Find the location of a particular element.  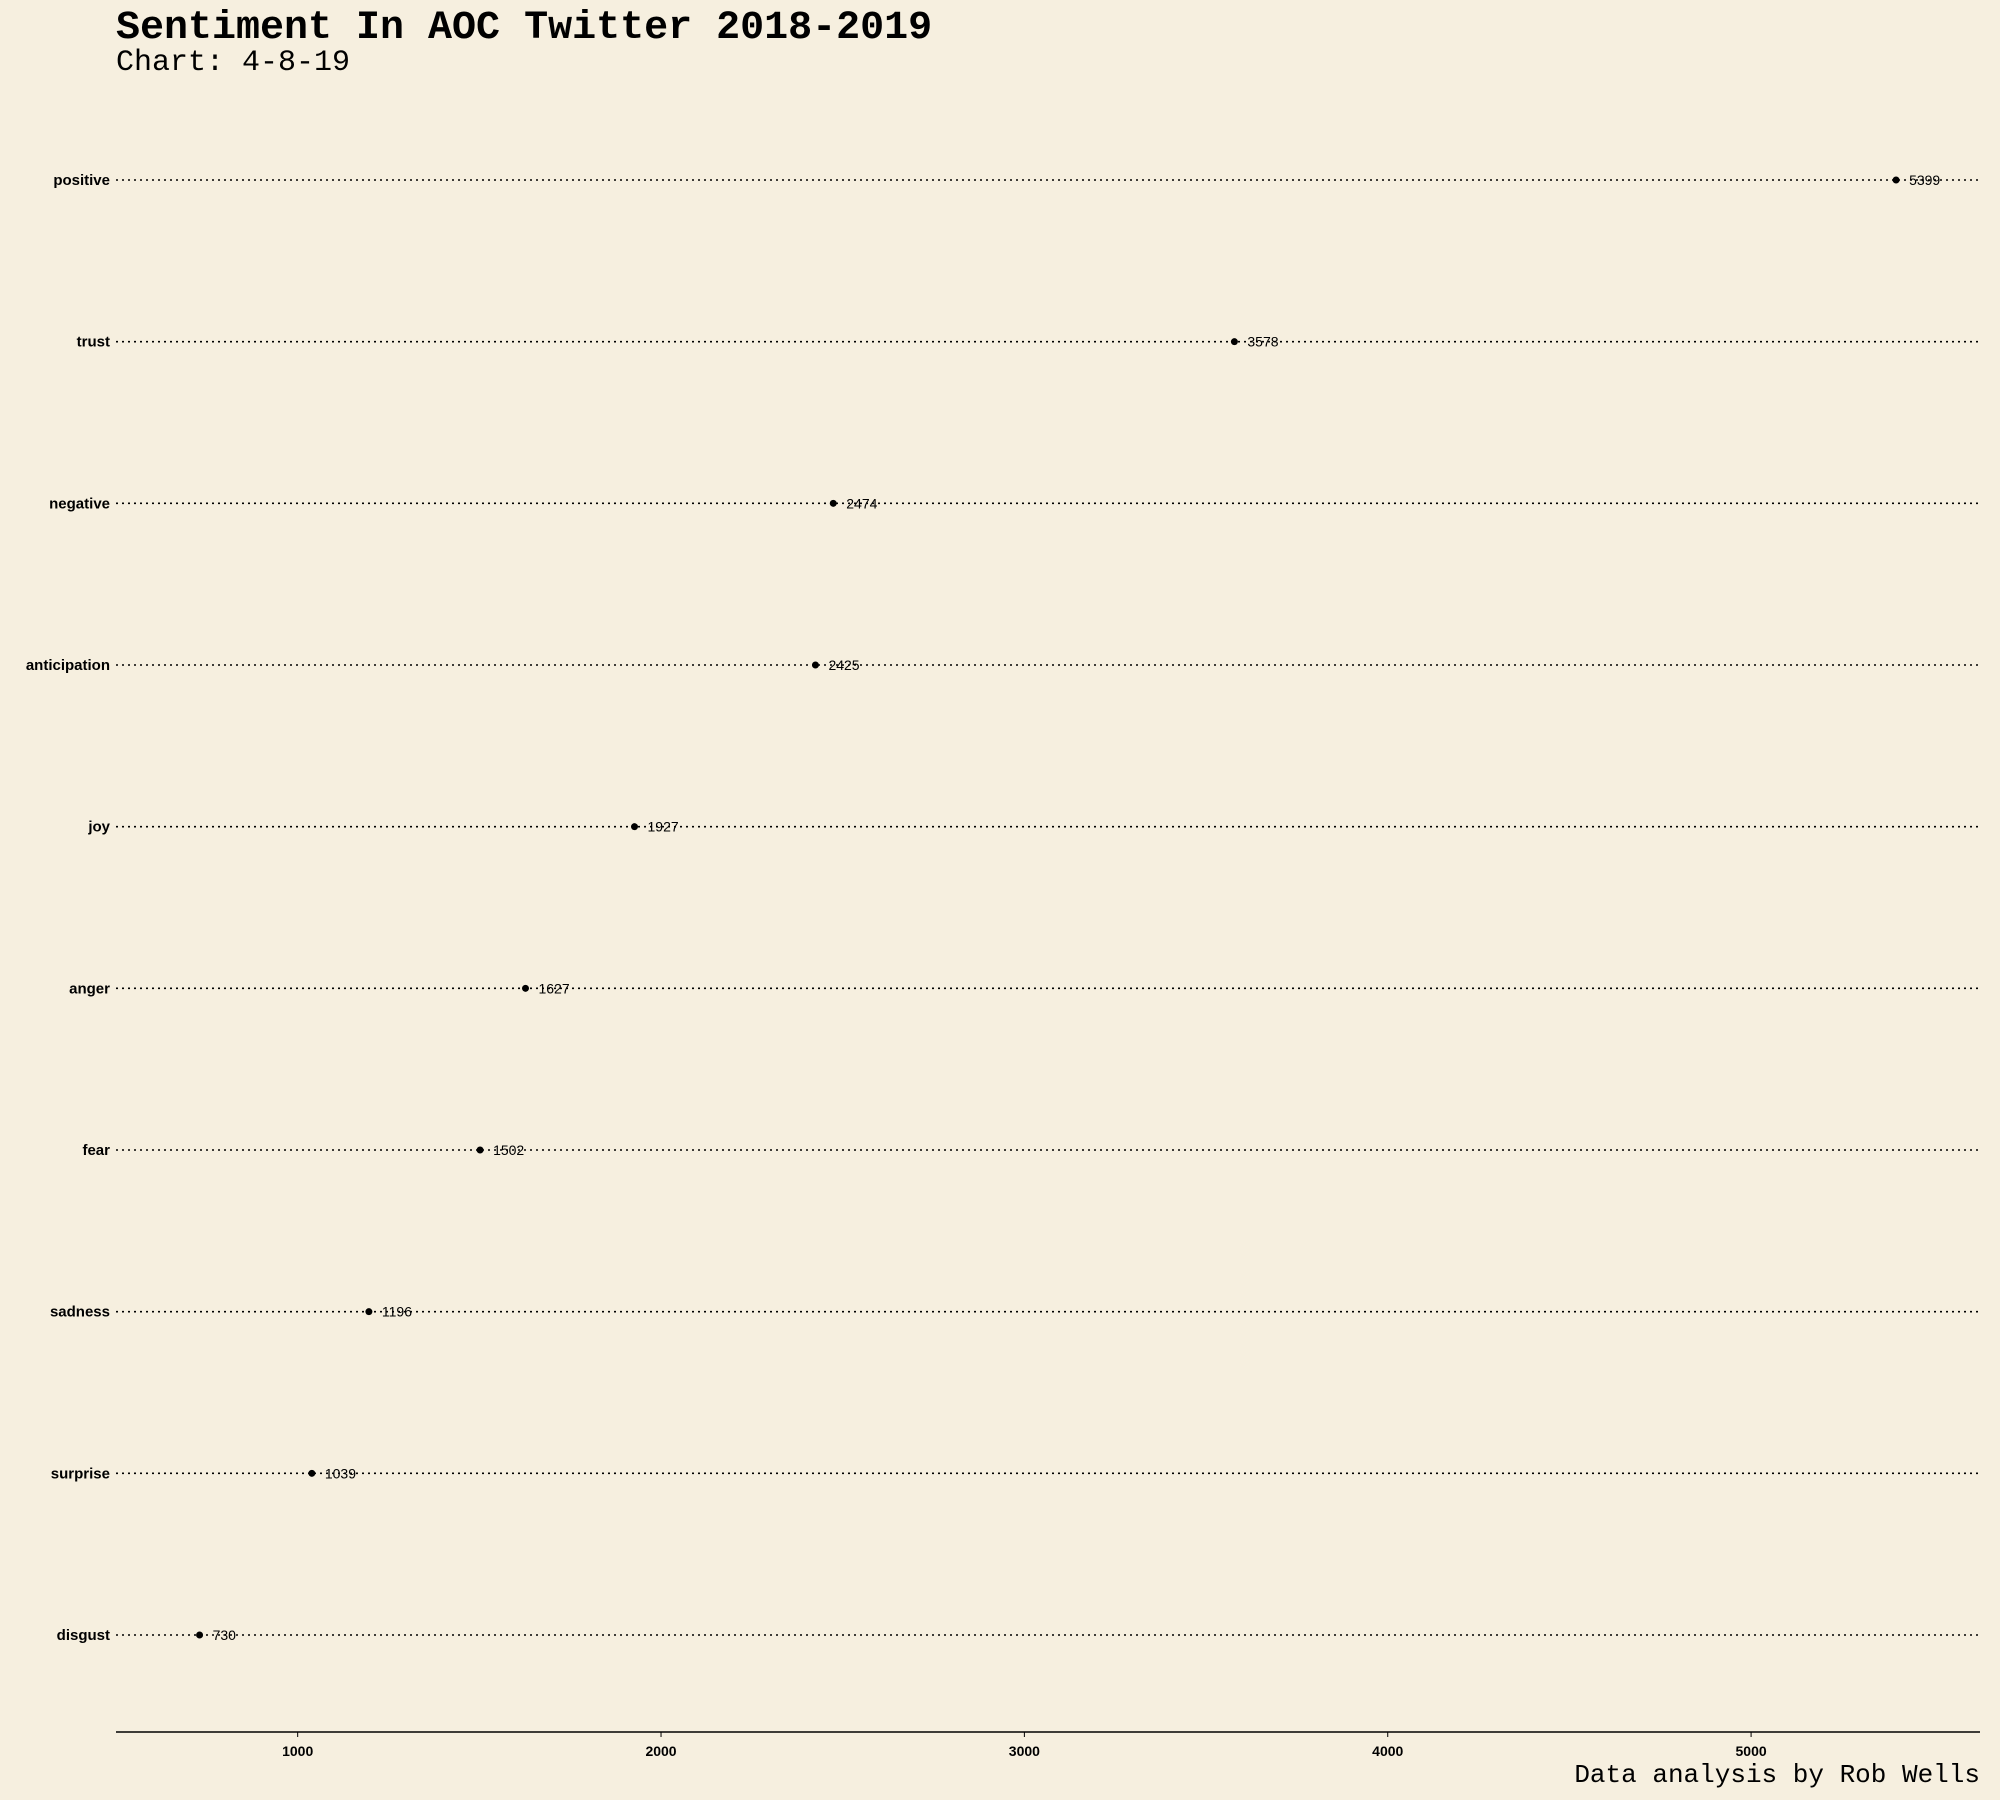

value-label: 1502 is located at coordinates (508, 1150).